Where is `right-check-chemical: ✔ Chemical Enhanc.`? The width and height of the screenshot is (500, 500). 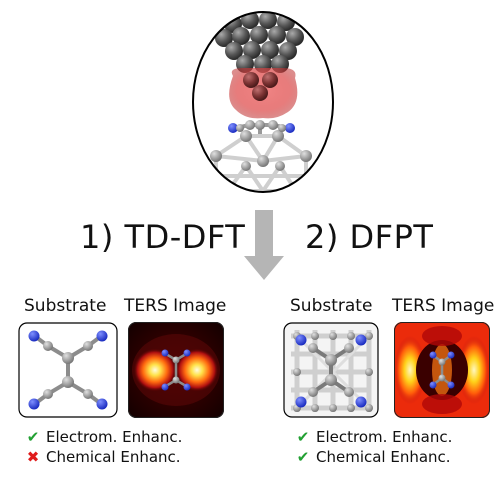
right-check-chemical: ✔ Chemical Enhanc. is located at coordinates (373, 457).